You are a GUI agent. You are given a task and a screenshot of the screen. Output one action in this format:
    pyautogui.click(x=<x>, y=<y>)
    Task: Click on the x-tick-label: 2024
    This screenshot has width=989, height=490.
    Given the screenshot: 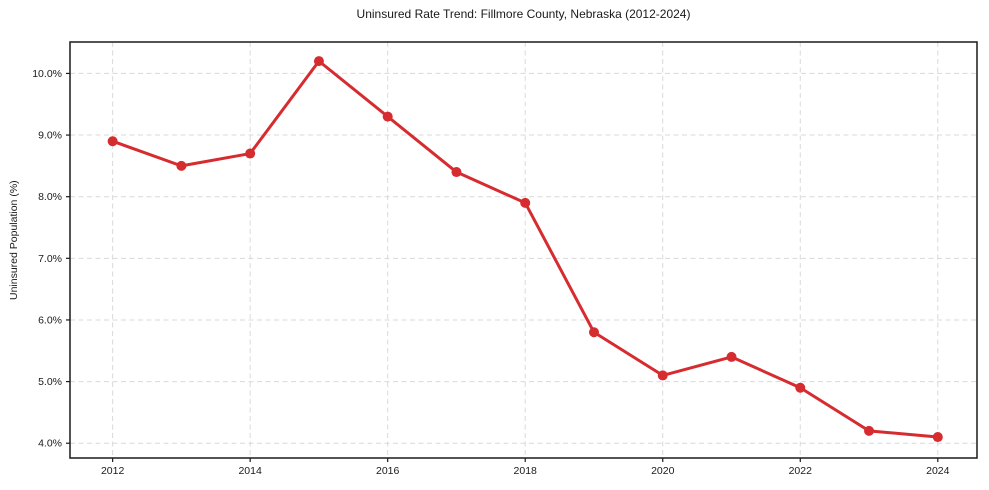 What is the action you would take?
    pyautogui.click(x=938, y=471)
    